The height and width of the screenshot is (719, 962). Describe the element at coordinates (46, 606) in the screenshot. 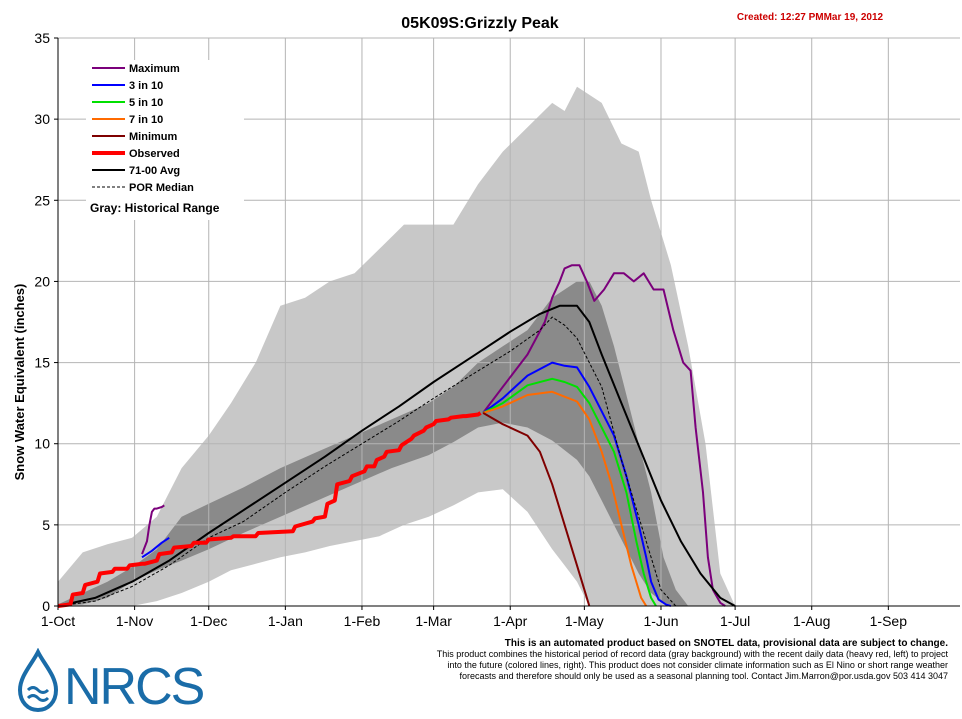

I see `y-tick-label: 0` at that location.